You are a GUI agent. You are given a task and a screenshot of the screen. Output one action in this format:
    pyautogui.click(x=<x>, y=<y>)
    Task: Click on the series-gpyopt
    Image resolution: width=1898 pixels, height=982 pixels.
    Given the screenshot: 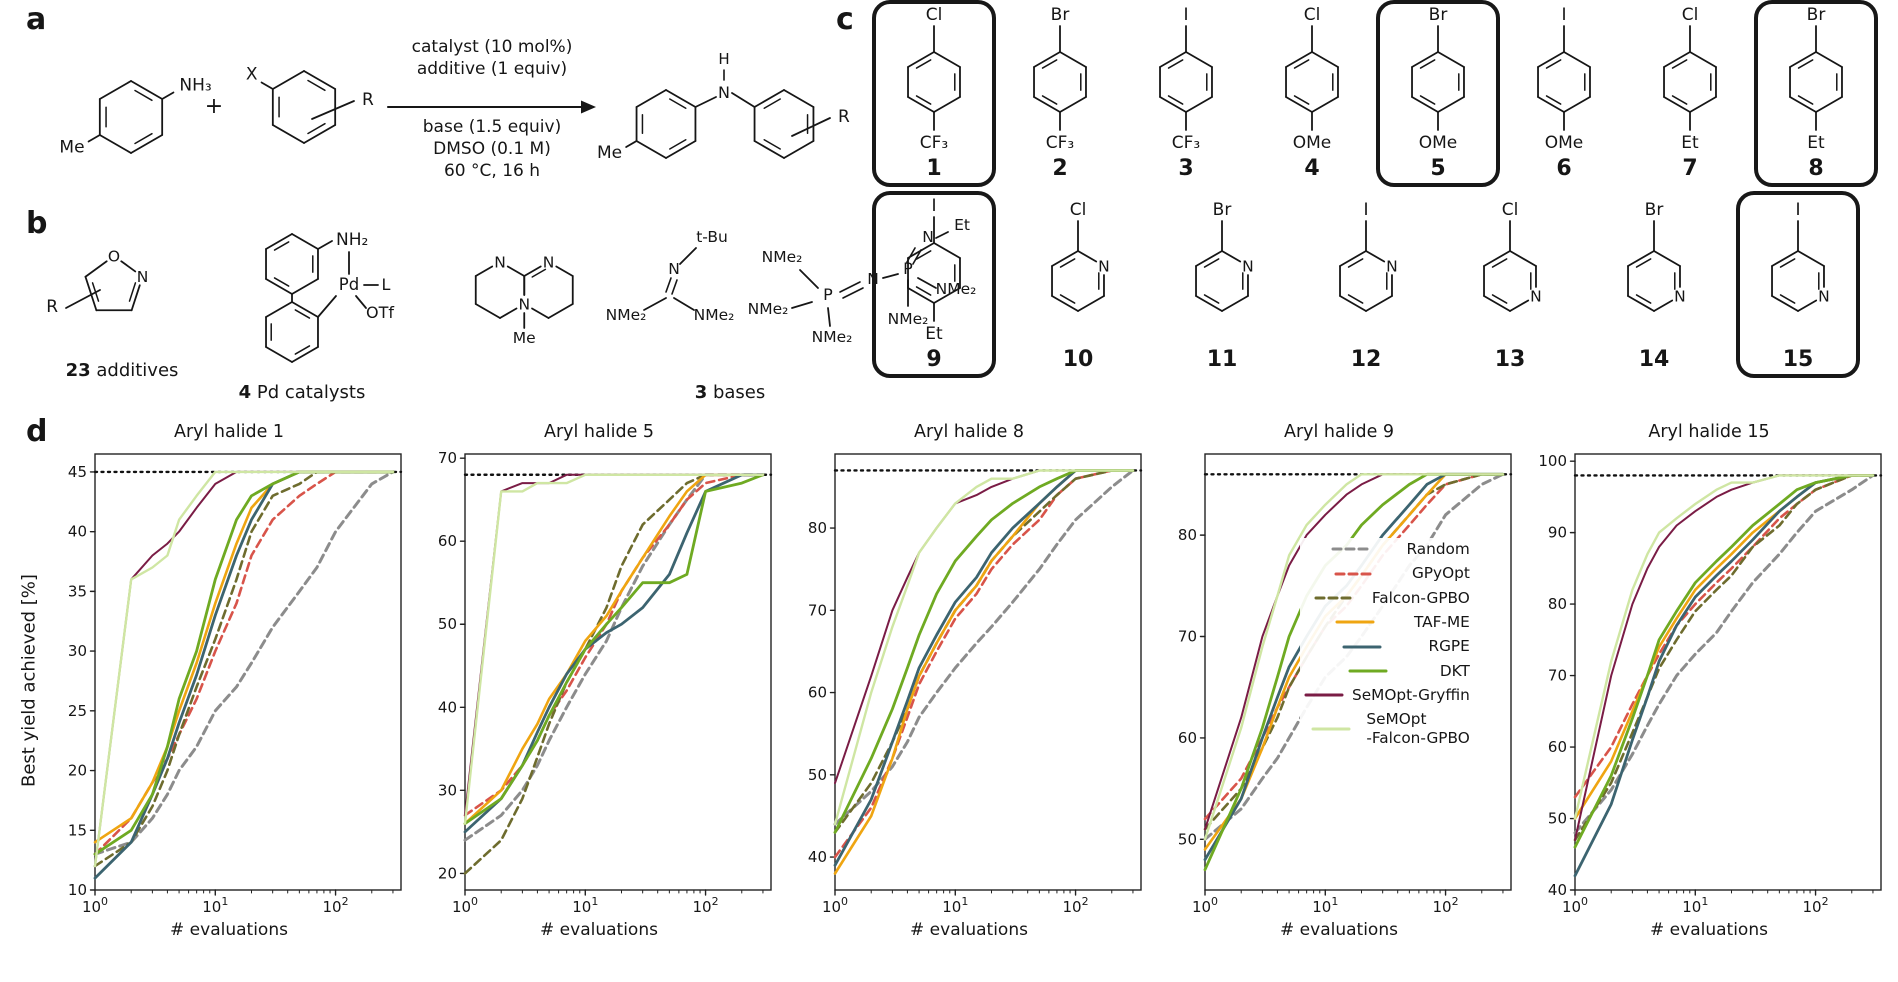 What is the action you would take?
    pyautogui.click(x=1724, y=636)
    